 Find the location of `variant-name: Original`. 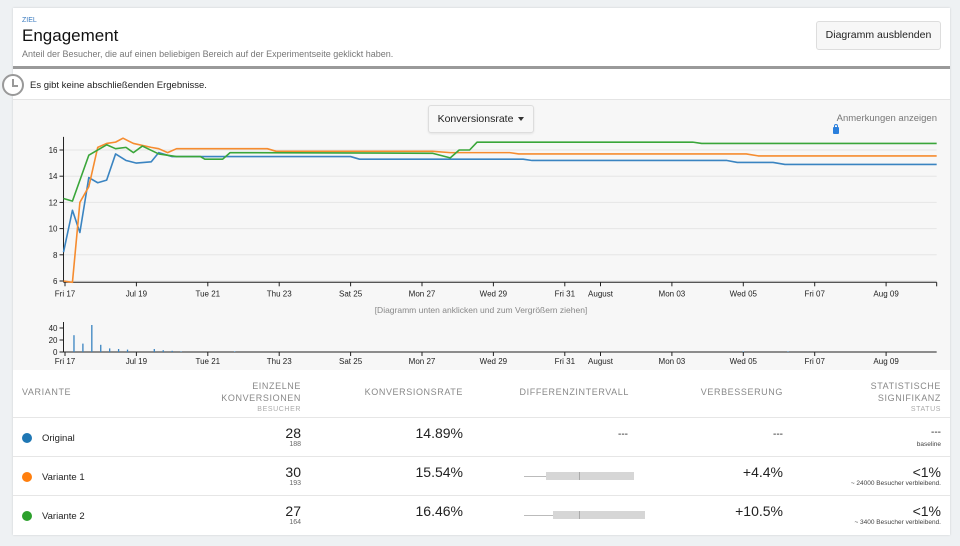

variant-name: Original is located at coordinates (58, 438).